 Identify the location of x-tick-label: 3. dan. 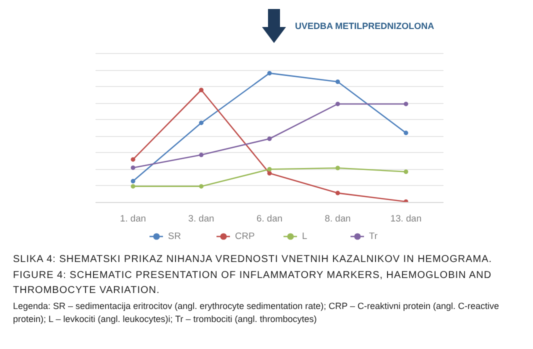
(201, 219).